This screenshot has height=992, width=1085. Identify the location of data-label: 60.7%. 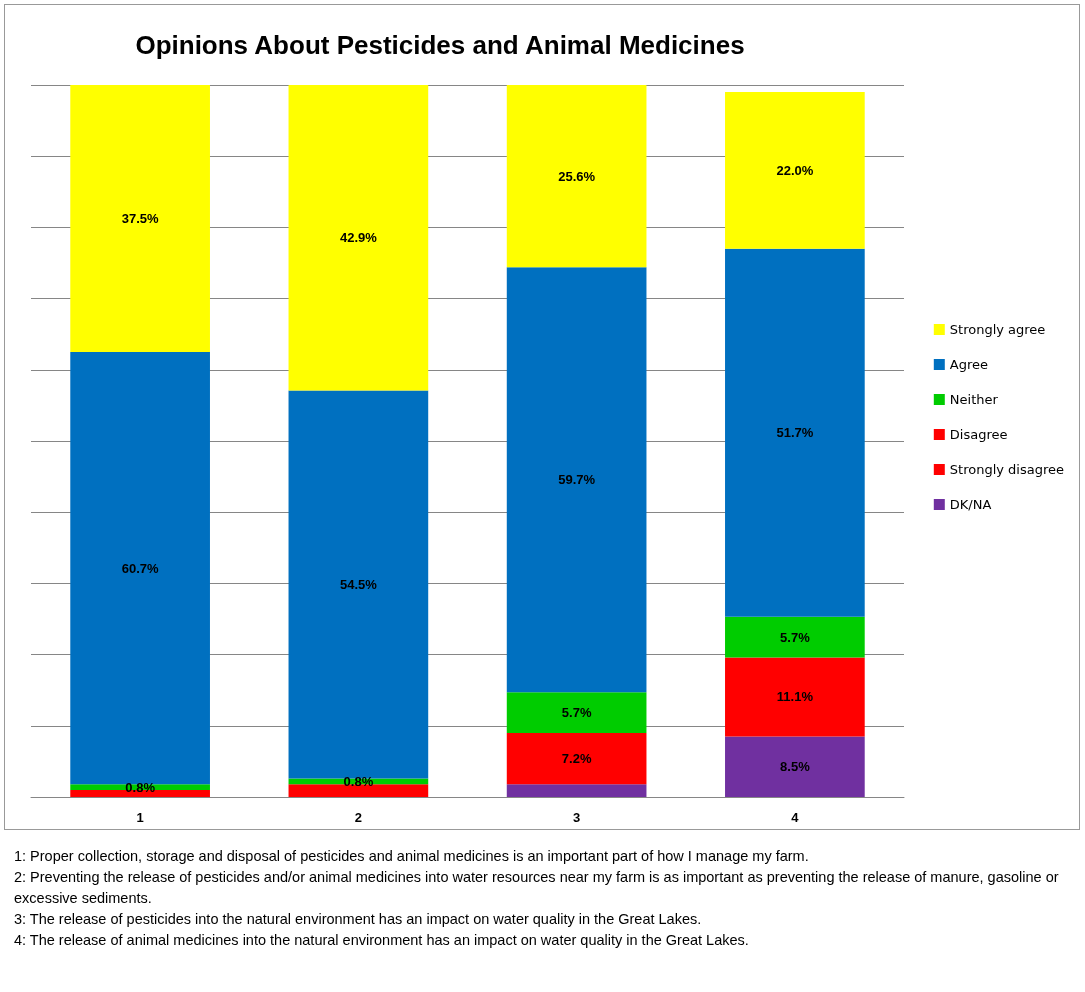
(140, 568).